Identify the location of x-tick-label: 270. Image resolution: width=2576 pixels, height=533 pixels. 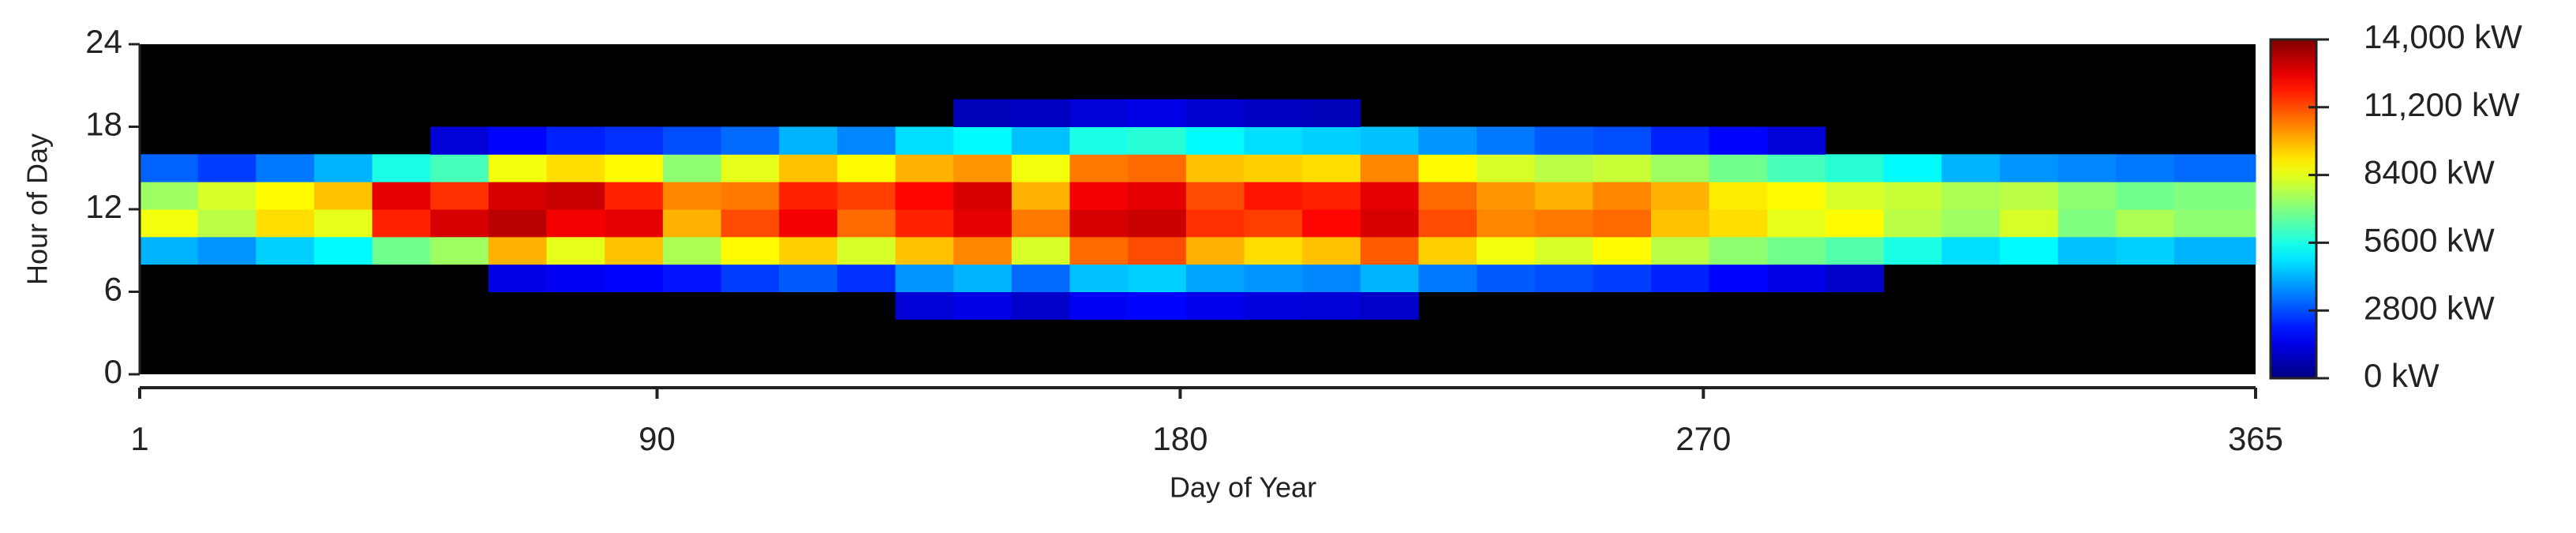
(1703, 439).